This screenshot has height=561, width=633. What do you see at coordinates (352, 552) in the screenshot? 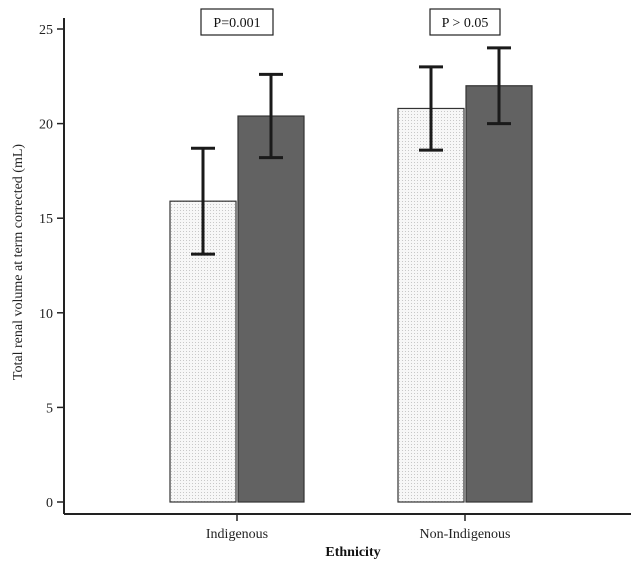
I see `x-axis-title: Ethnicity` at bounding box center [352, 552].